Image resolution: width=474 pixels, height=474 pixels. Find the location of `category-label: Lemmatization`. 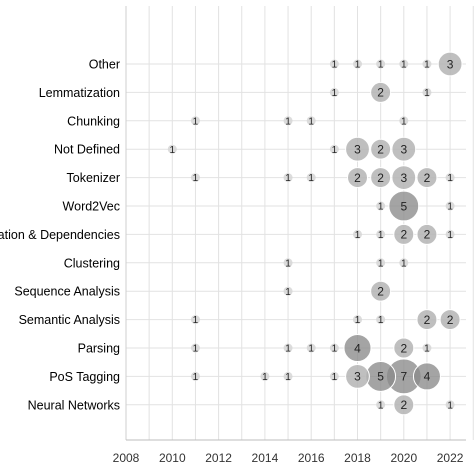

category-label: Lemmatization is located at coordinates (79, 93).